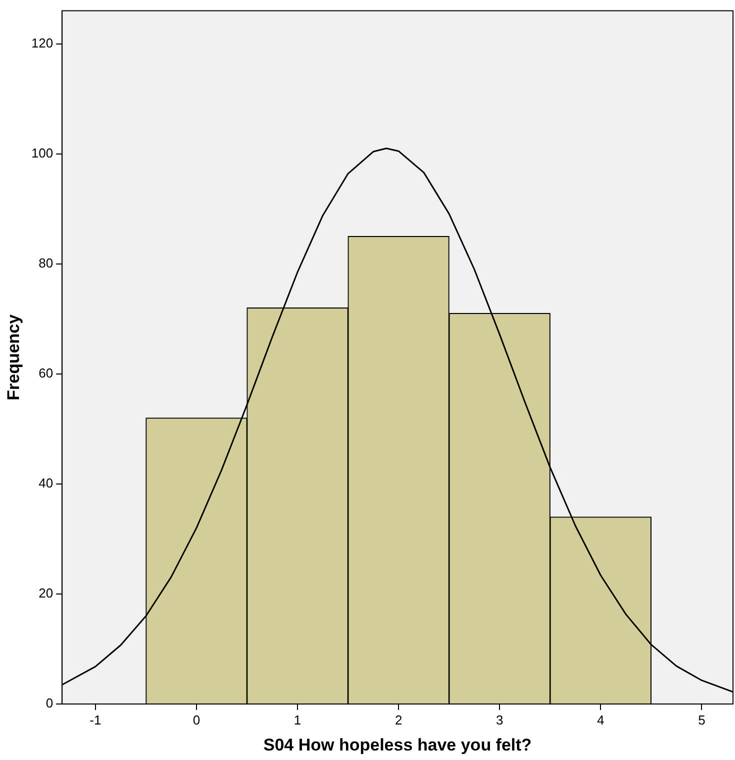 The image size is (735, 760). What do you see at coordinates (196, 720) in the screenshot?
I see `x-tick-label: 0` at bounding box center [196, 720].